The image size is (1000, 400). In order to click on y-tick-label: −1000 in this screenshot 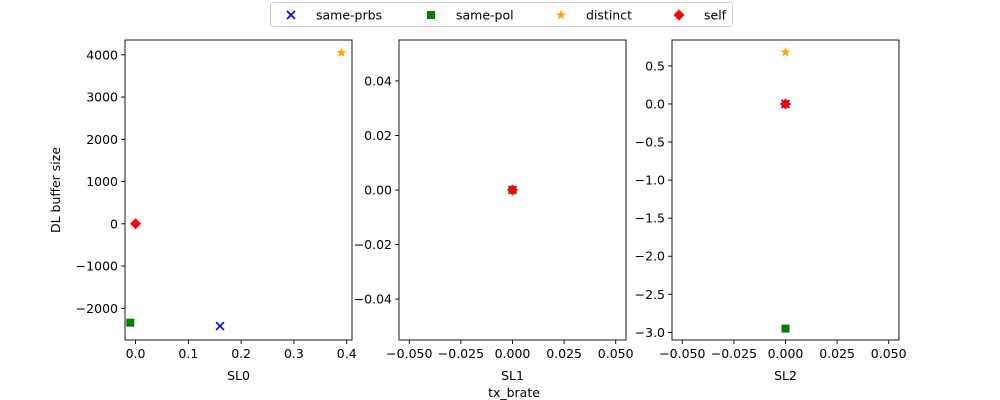, I will do `click(97, 266)`.